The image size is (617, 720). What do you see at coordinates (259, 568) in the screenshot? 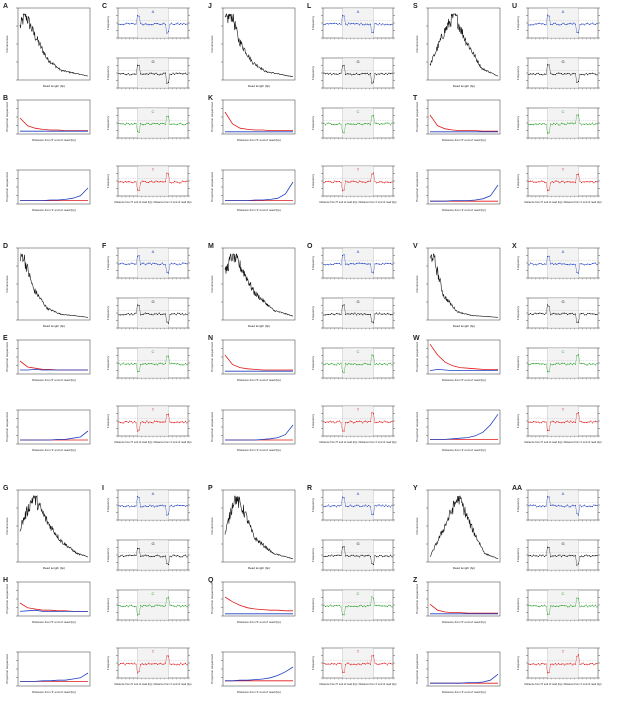
I see `x-axis-label: Read length (bp)` at bounding box center [259, 568].